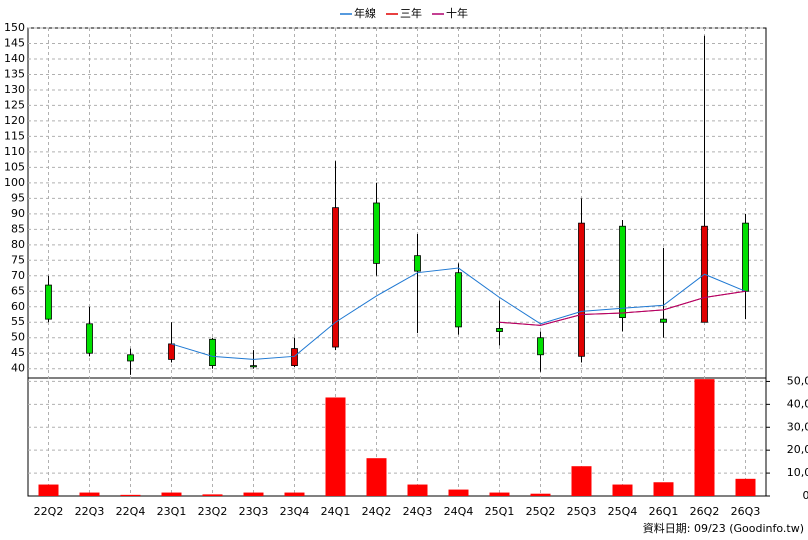  What do you see at coordinates (18, 337) in the screenshot?
I see `y-tick-label: 50` at bounding box center [18, 337].